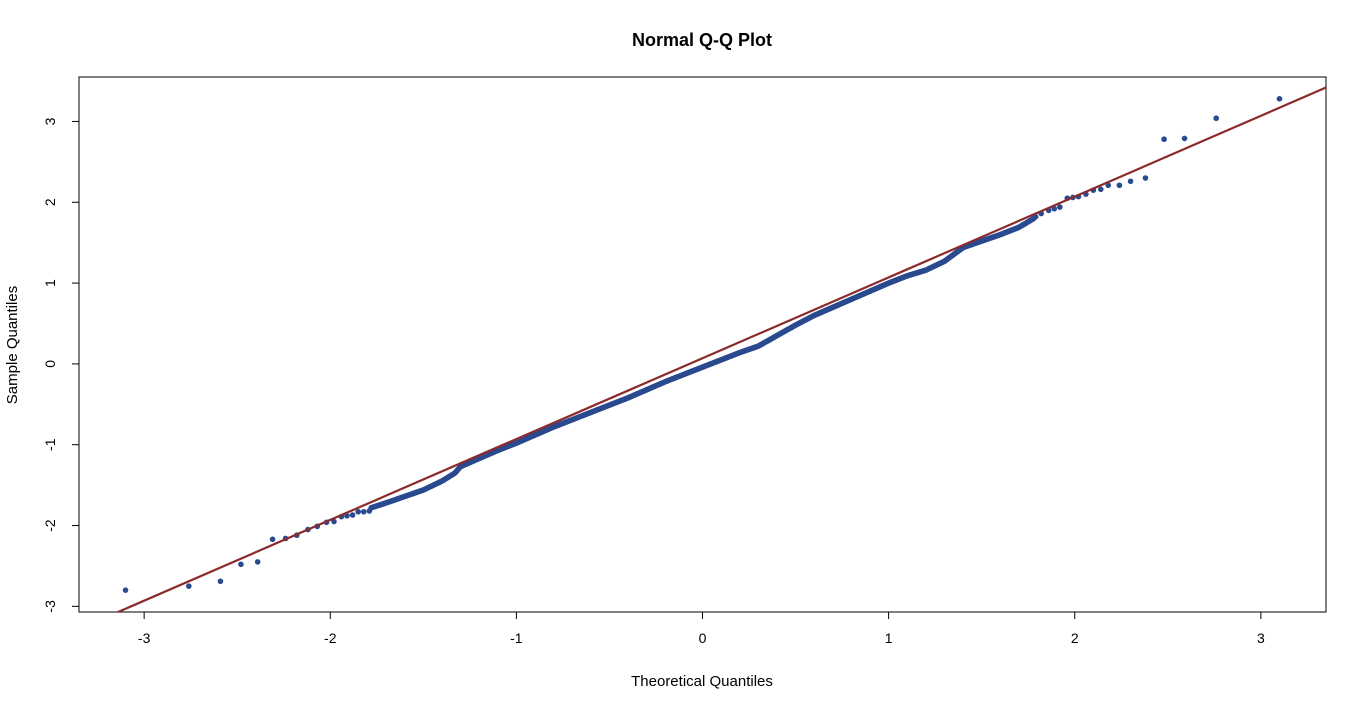 The width and height of the screenshot is (1366, 711). Describe the element at coordinates (330, 638) in the screenshot. I see `x-tick-label: -2` at that location.